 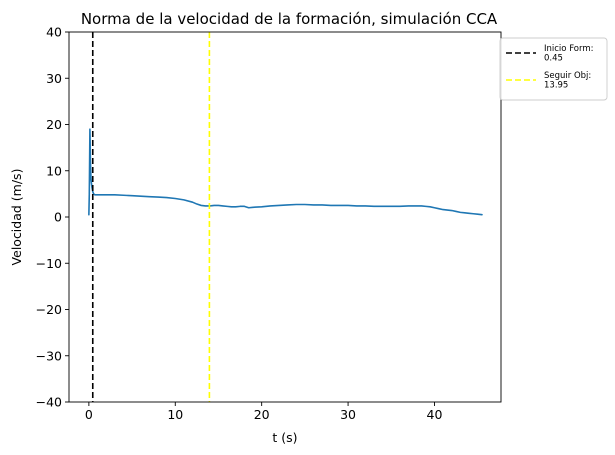 I want to click on y-axis-label: Velocidad (m/s), so click(x=16, y=217).